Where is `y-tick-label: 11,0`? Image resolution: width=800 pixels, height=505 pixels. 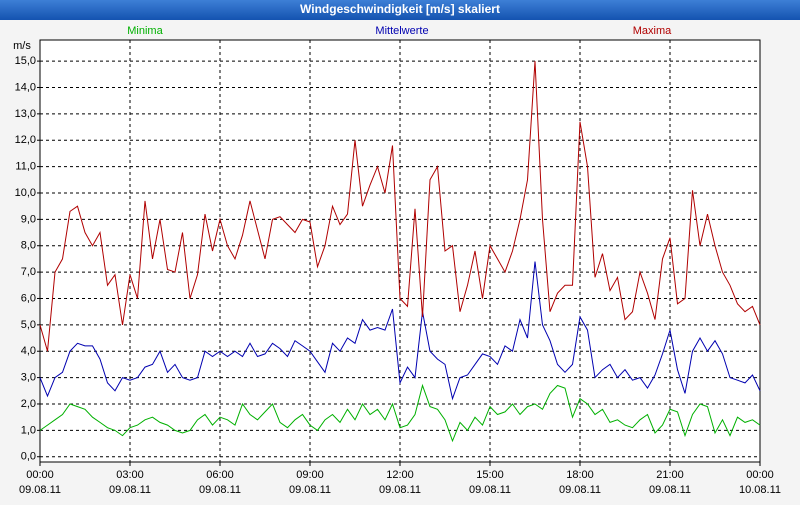 y-tick-label: 11,0 is located at coordinates (25, 167).